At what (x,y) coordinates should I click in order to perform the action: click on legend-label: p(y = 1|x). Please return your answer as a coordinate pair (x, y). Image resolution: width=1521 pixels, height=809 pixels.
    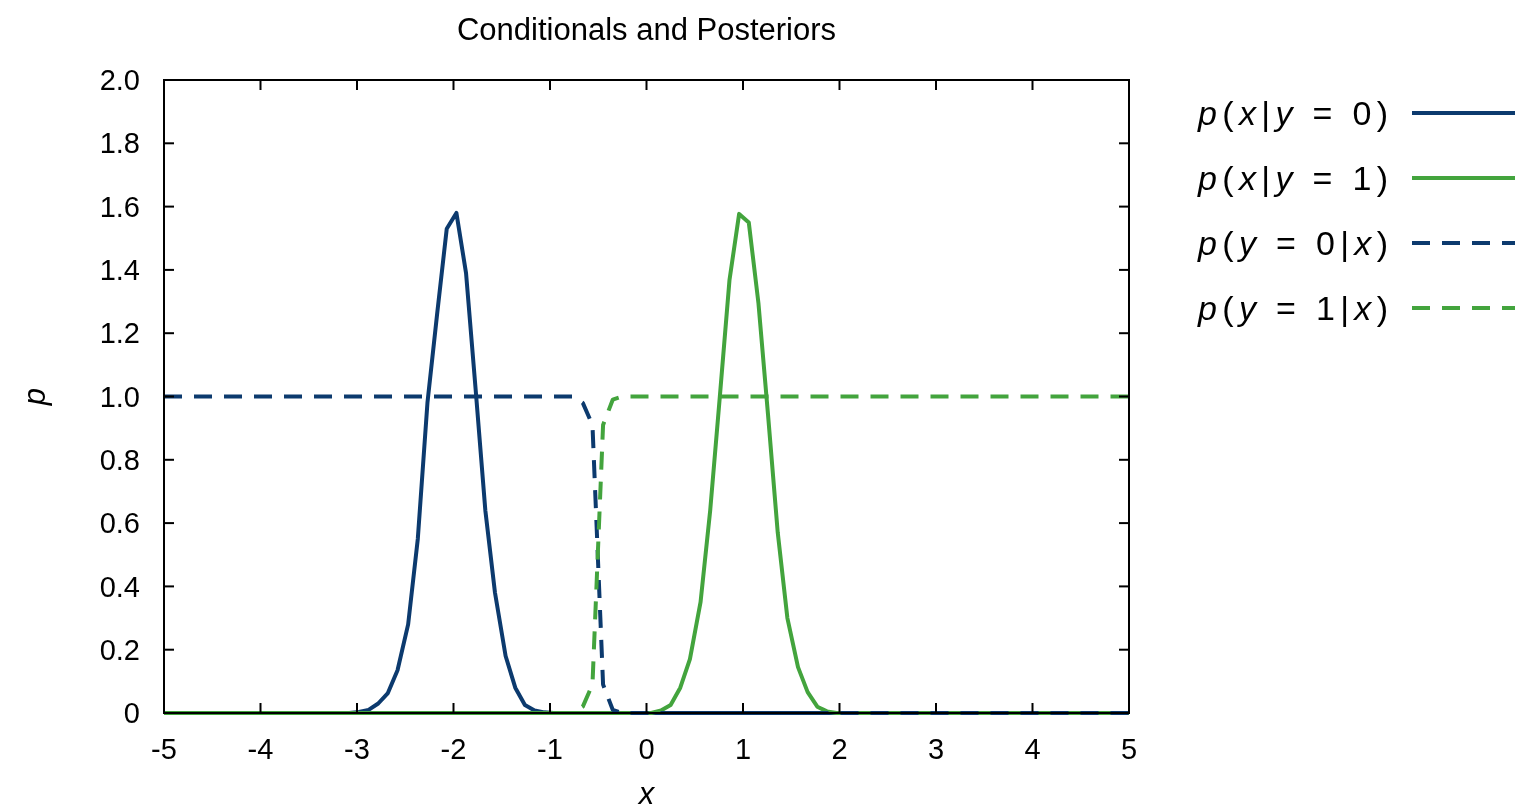
    Looking at the image, I should click on (1292, 307).